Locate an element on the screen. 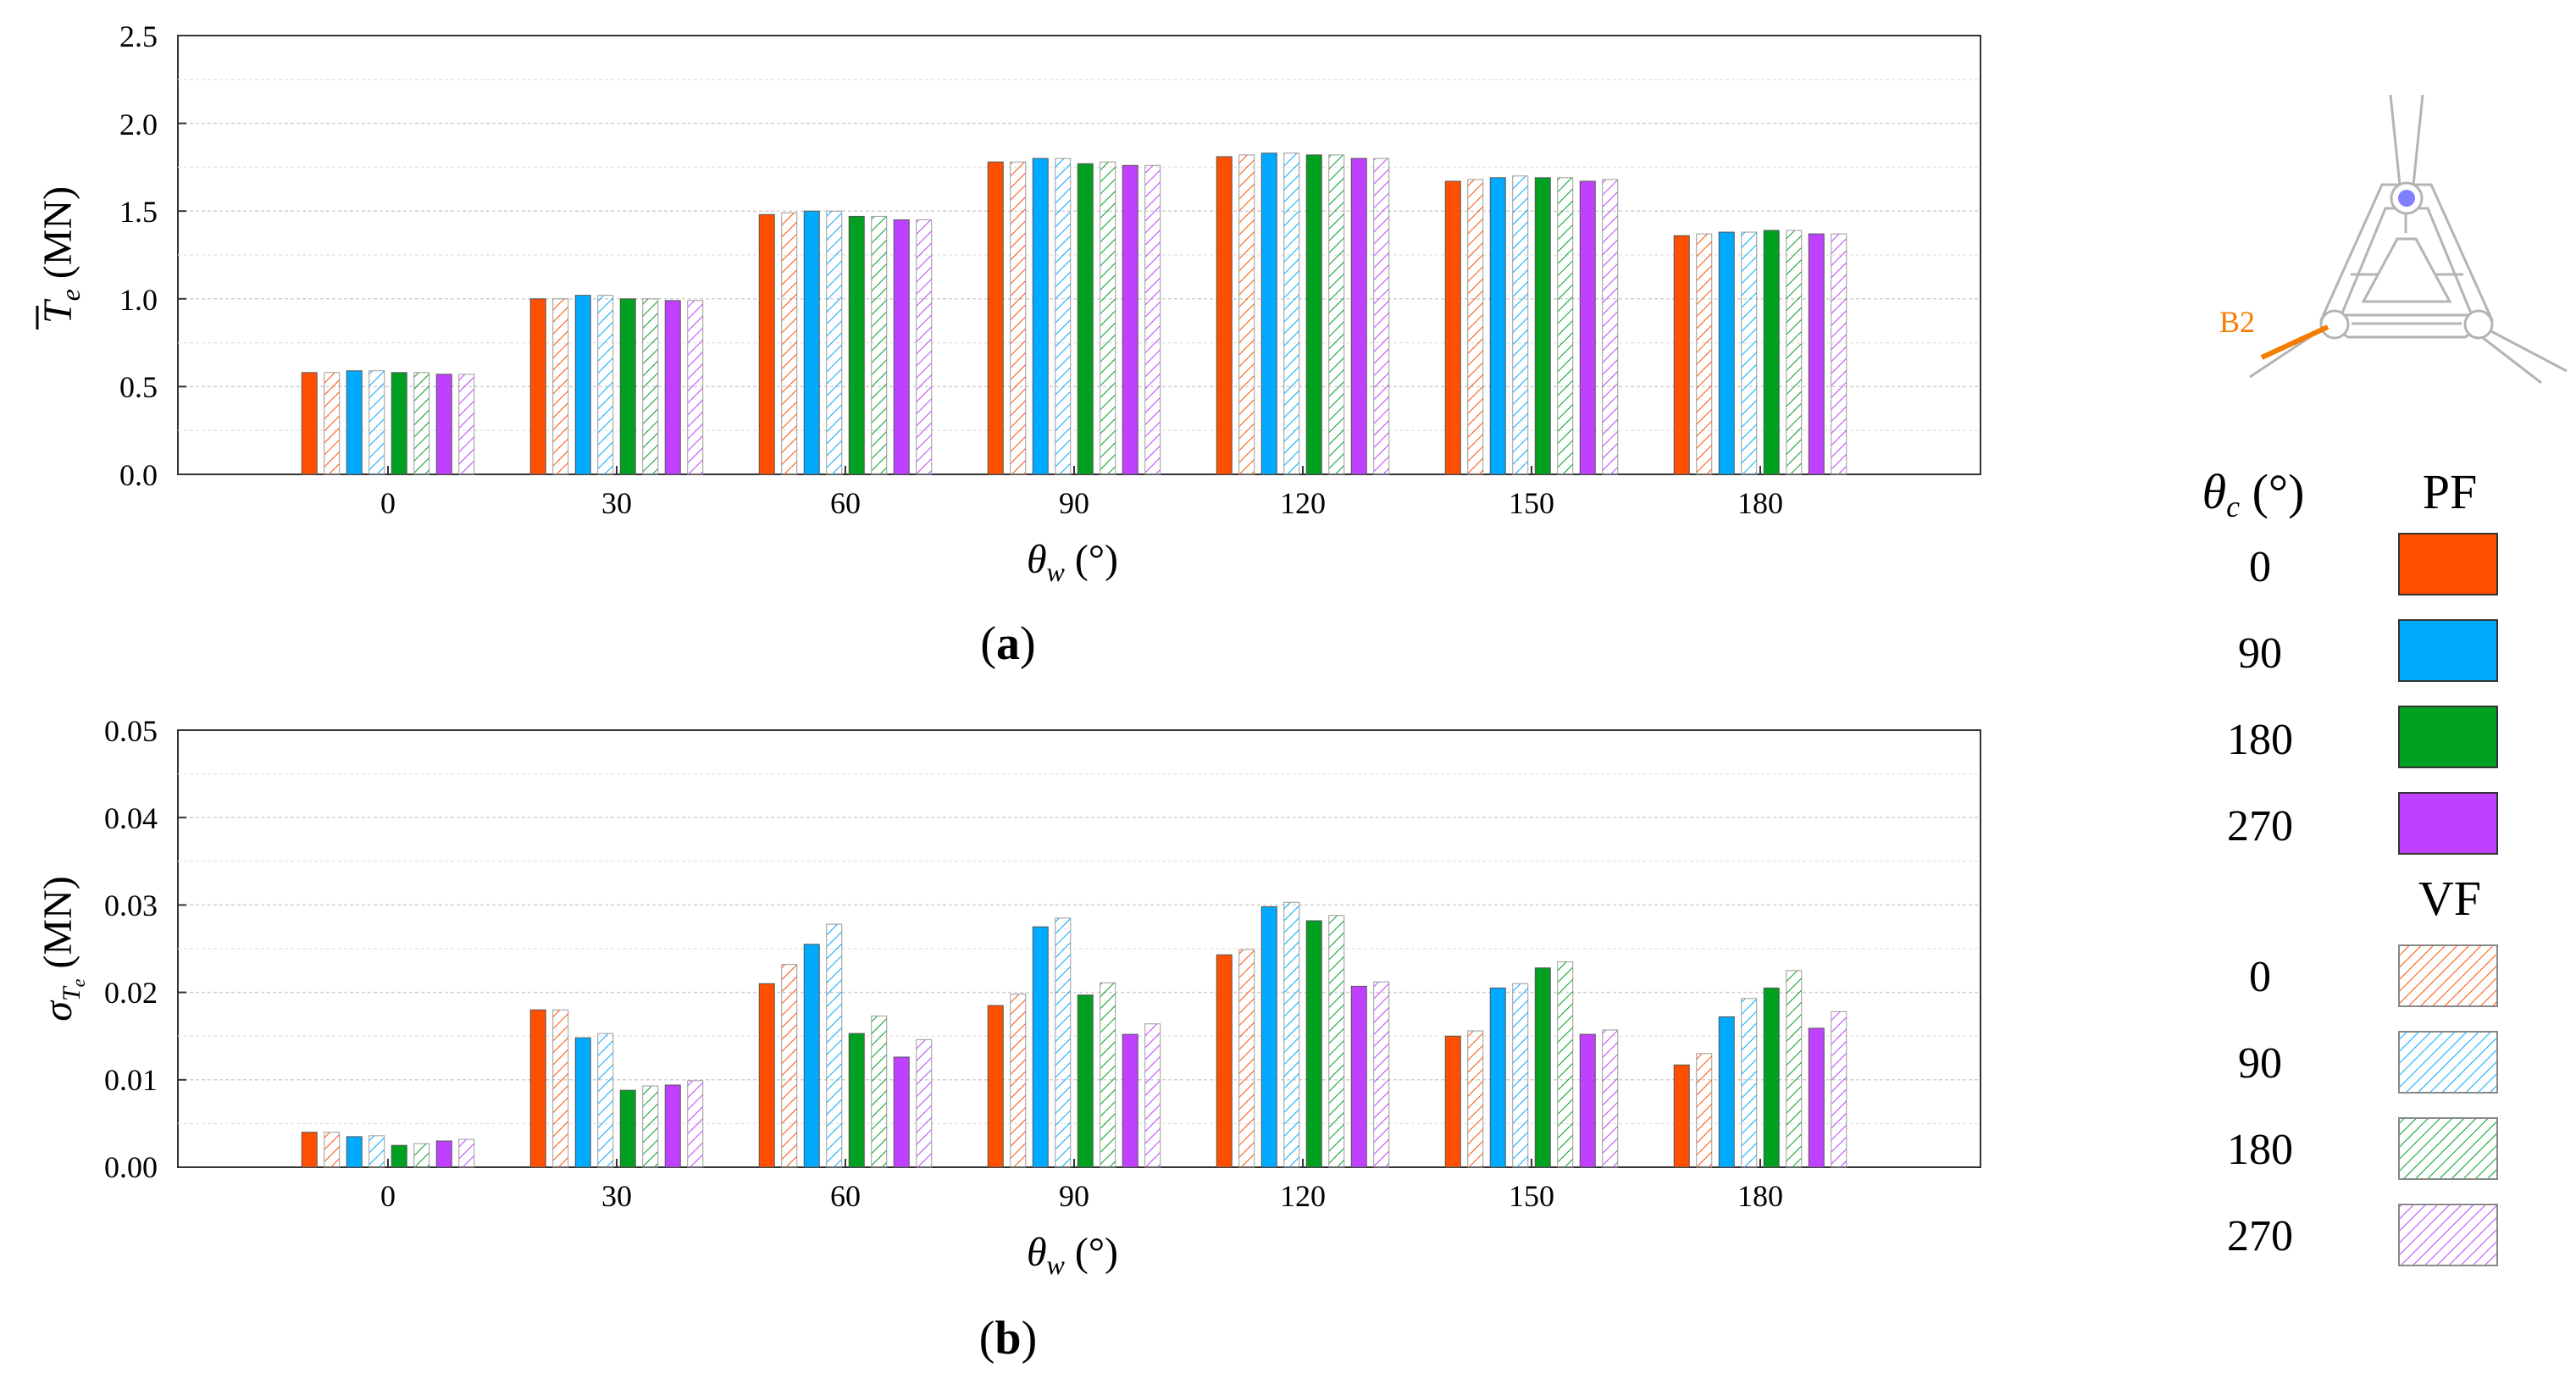  y-tick-label: 0.0 is located at coordinates (138, 475).